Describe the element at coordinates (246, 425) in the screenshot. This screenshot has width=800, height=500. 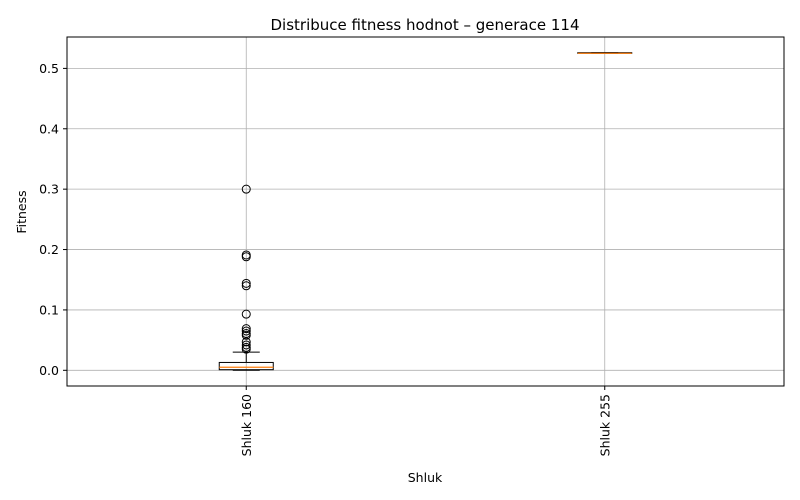
I see `x-tick-label: Shluk 160` at that location.